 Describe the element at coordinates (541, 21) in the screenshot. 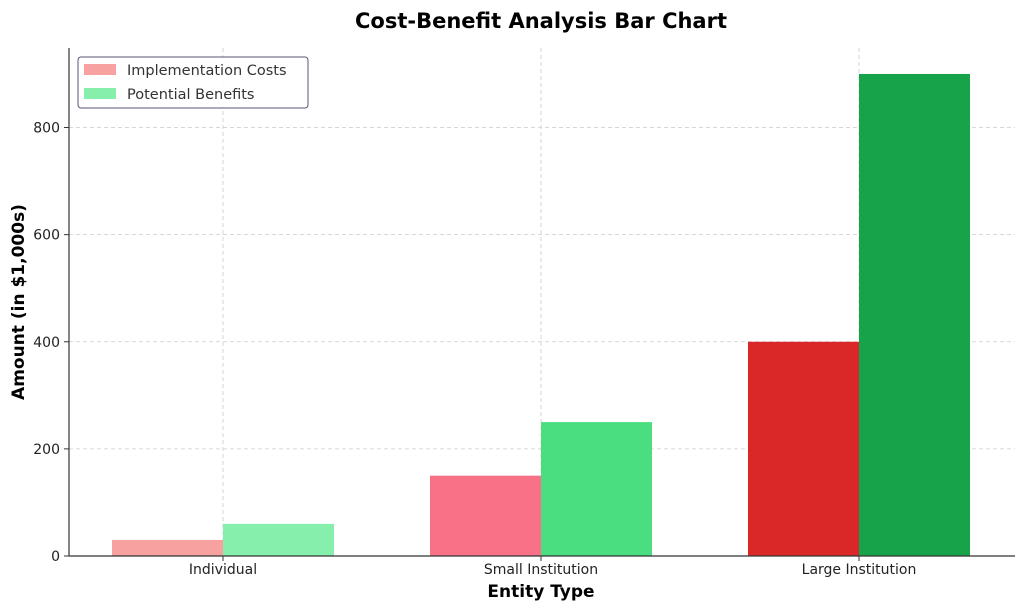

I see `chart-title: Cost-Benefit Analysis Bar Chart` at that location.